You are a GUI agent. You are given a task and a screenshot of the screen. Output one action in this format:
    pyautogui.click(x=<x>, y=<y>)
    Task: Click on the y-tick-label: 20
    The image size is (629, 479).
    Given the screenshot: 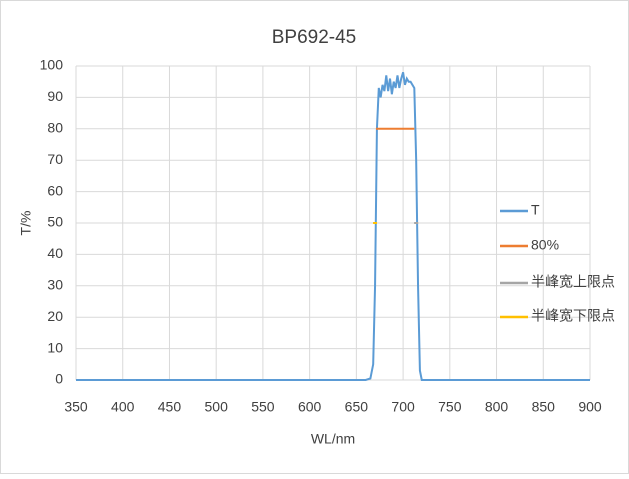 What is the action you would take?
    pyautogui.click(x=55, y=316)
    